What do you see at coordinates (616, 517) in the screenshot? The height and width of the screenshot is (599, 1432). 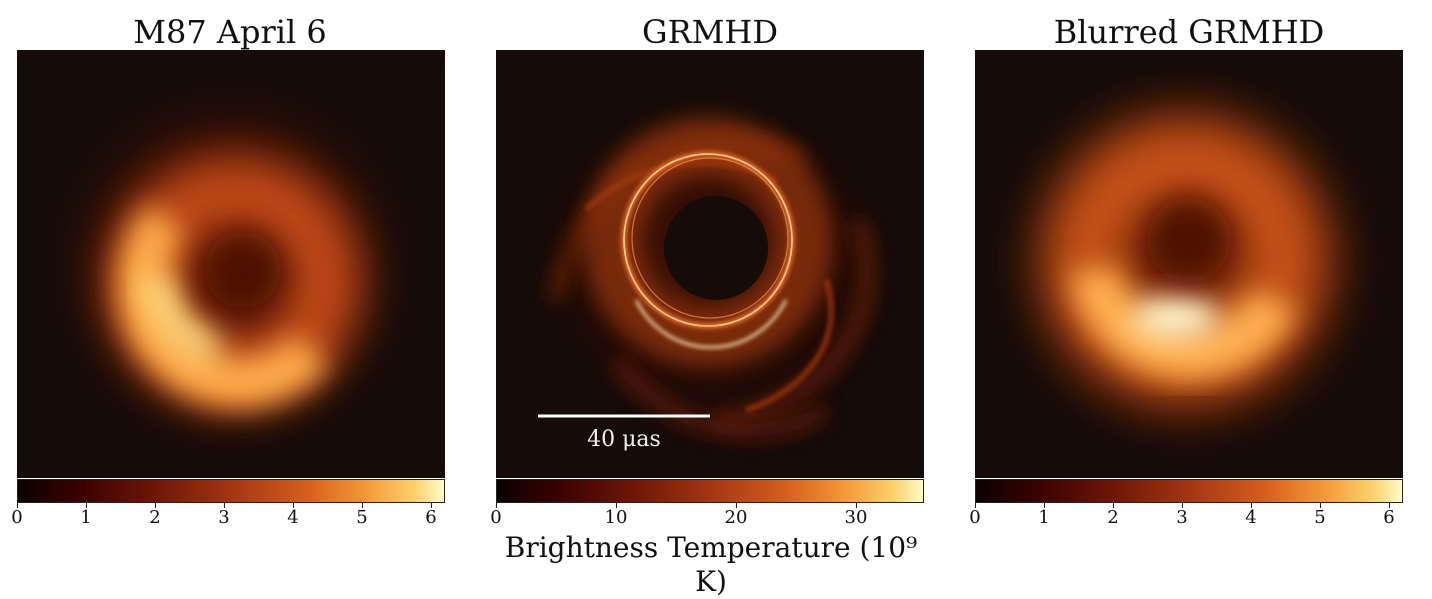 I see `tick-label: 10` at bounding box center [616, 517].